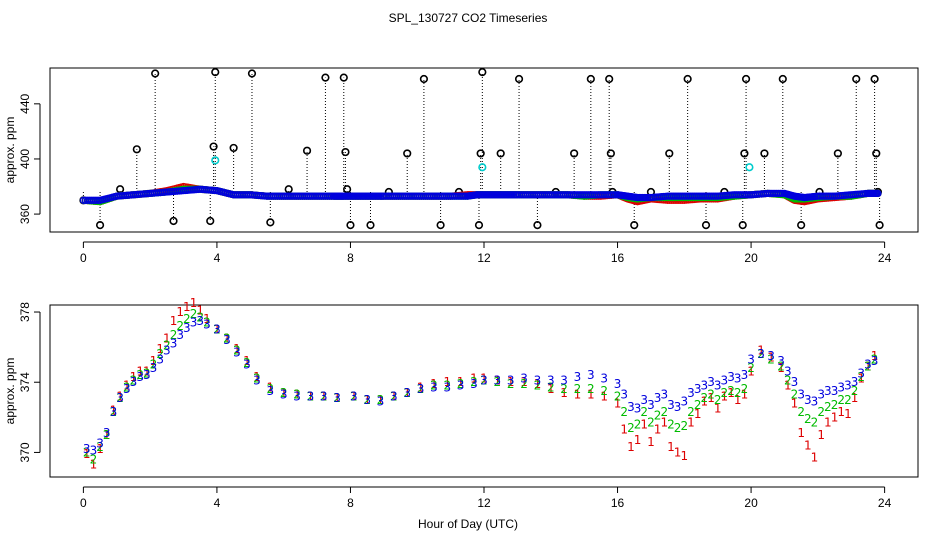 Image resolution: width=936 pixels, height=545 pixels. Describe the element at coordinates (482, 167) in the screenshot. I see `cyan-point` at that location.